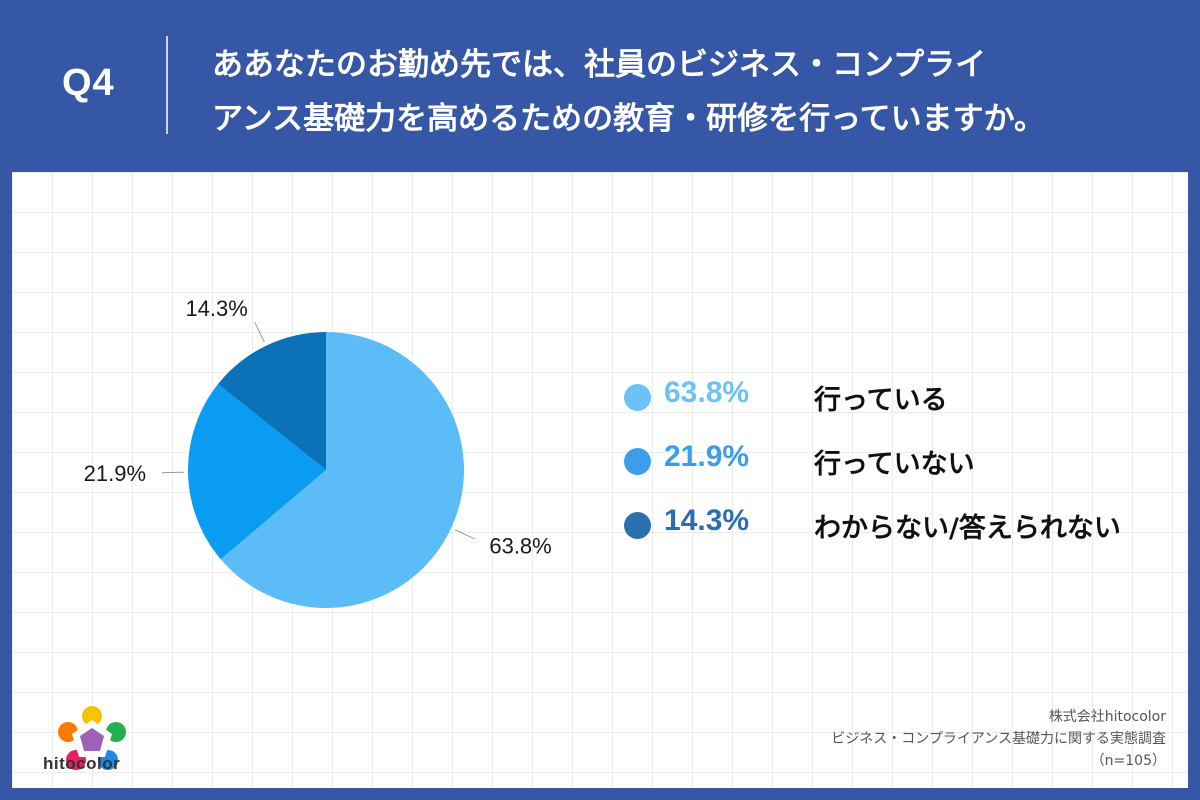  I want to click on header-divider, so click(167, 85).